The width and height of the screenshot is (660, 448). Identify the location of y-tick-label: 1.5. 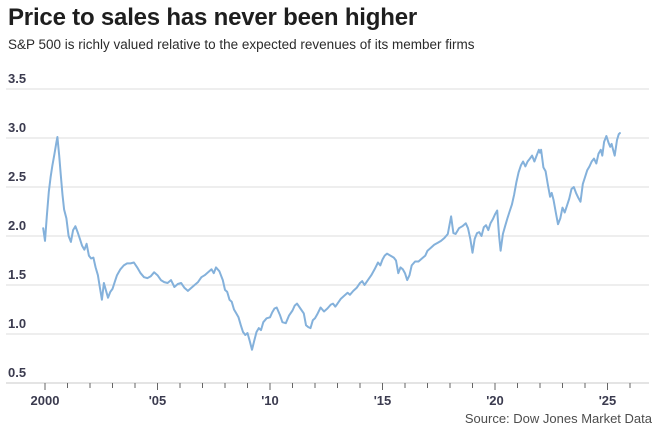
(17, 274).